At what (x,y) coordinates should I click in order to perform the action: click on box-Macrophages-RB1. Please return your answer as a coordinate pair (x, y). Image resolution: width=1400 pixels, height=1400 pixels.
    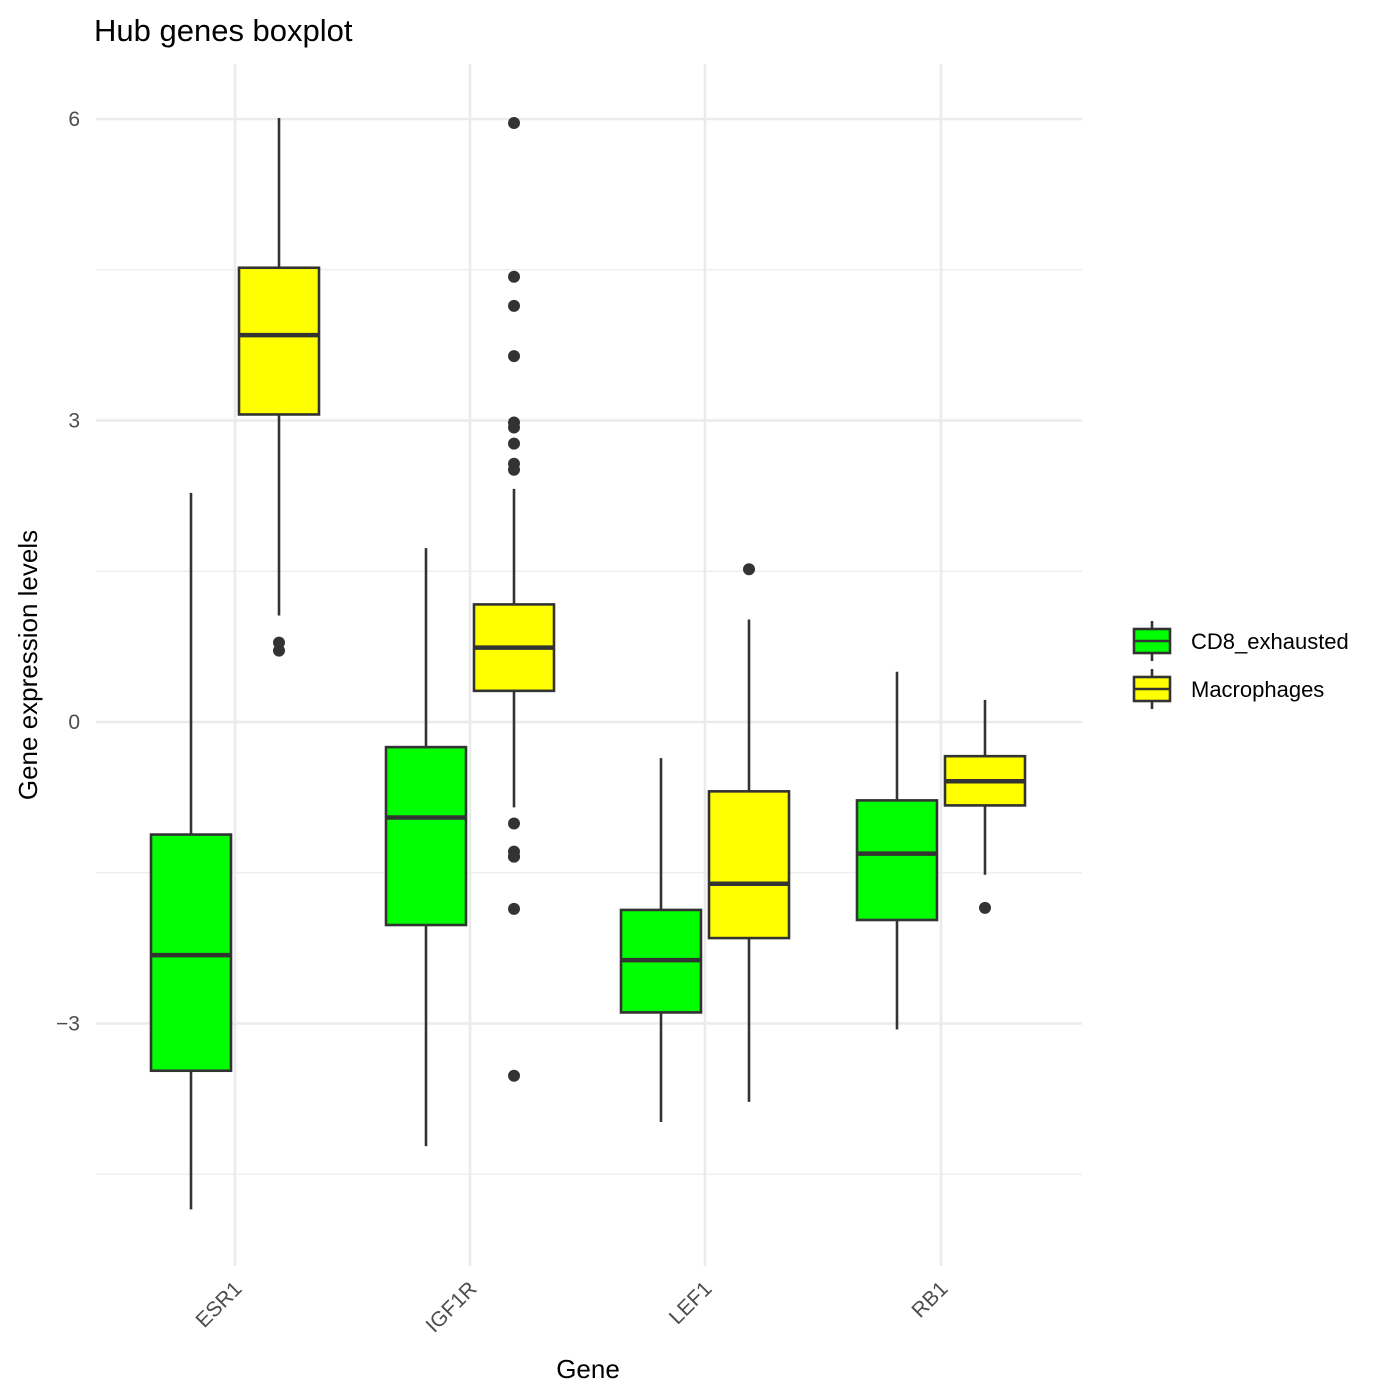
    Looking at the image, I should click on (985, 806).